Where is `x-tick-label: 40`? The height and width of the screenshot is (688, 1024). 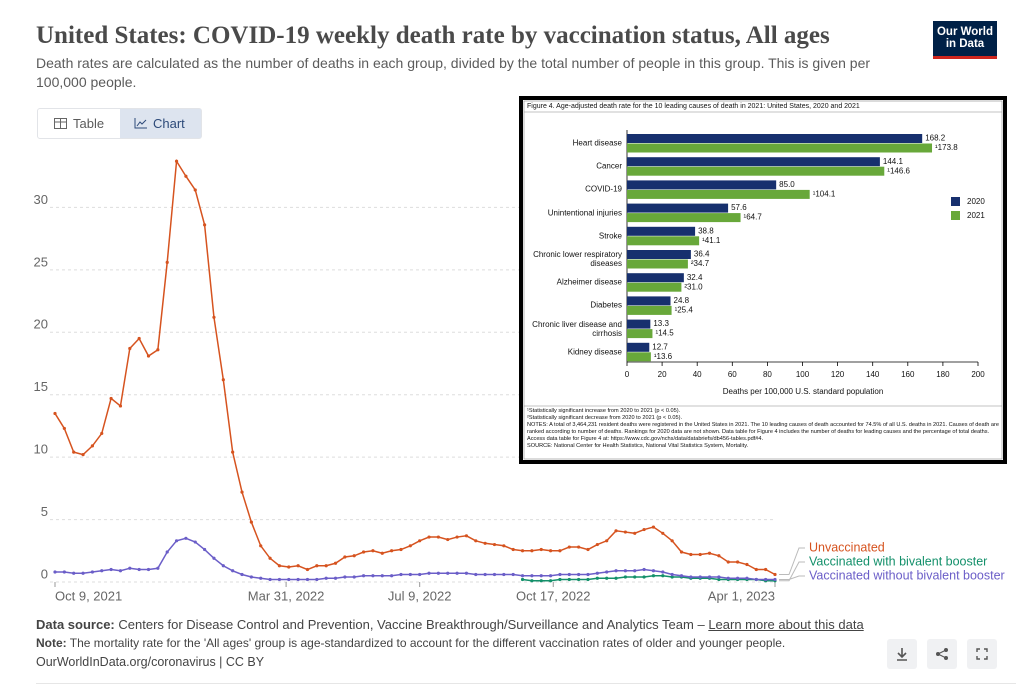
x-tick-label: 40 is located at coordinates (697, 374).